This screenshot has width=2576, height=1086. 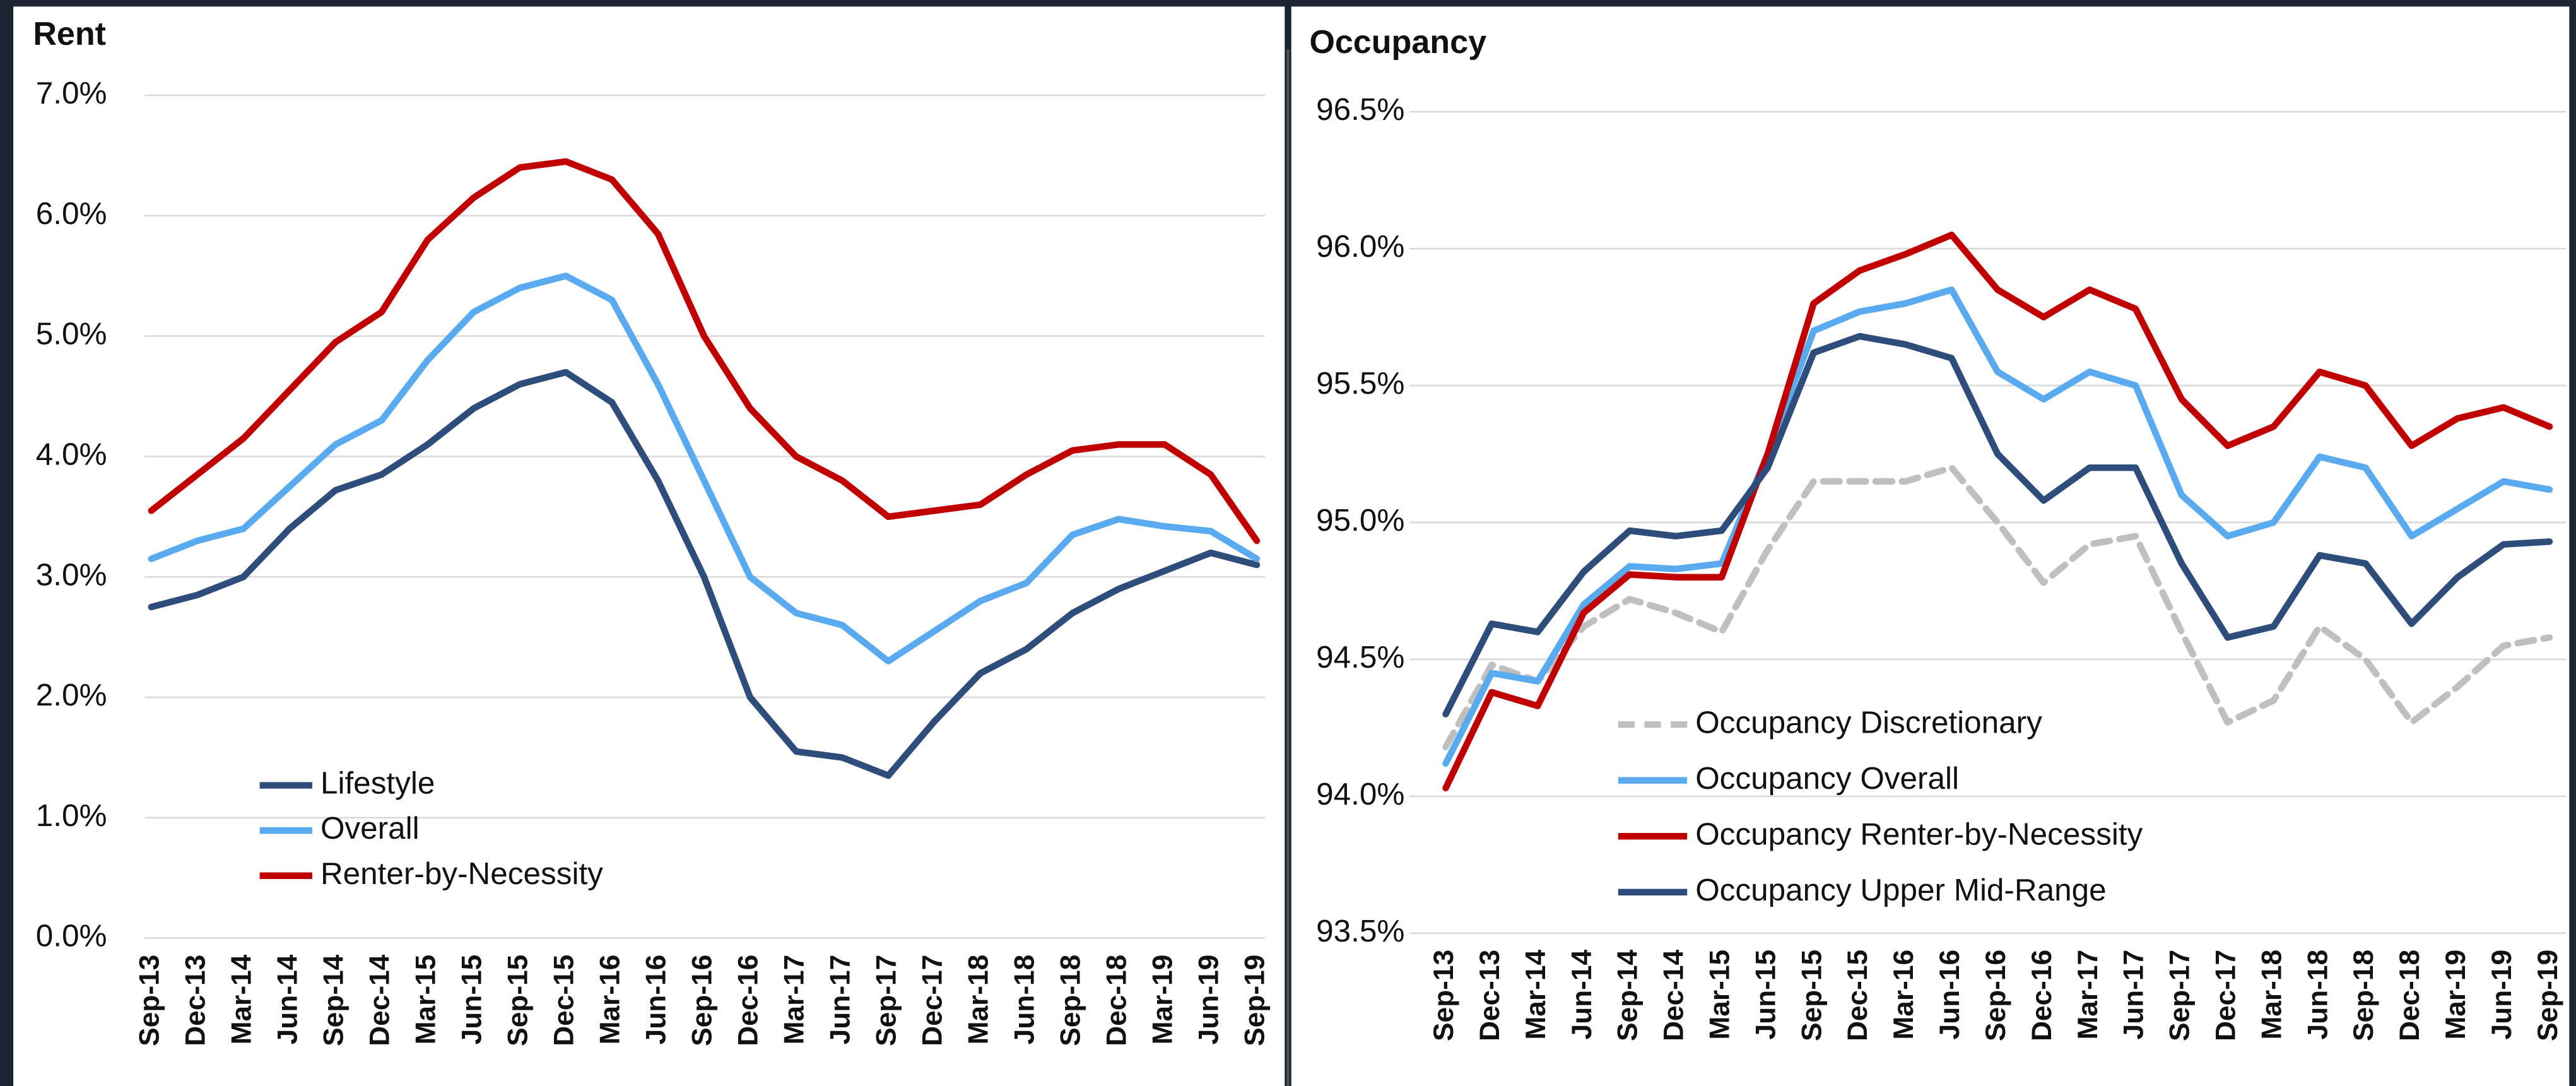 What do you see at coordinates (71, 334) in the screenshot?
I see `y-tick-label: 5.0%` at bounding box center [71, 334].